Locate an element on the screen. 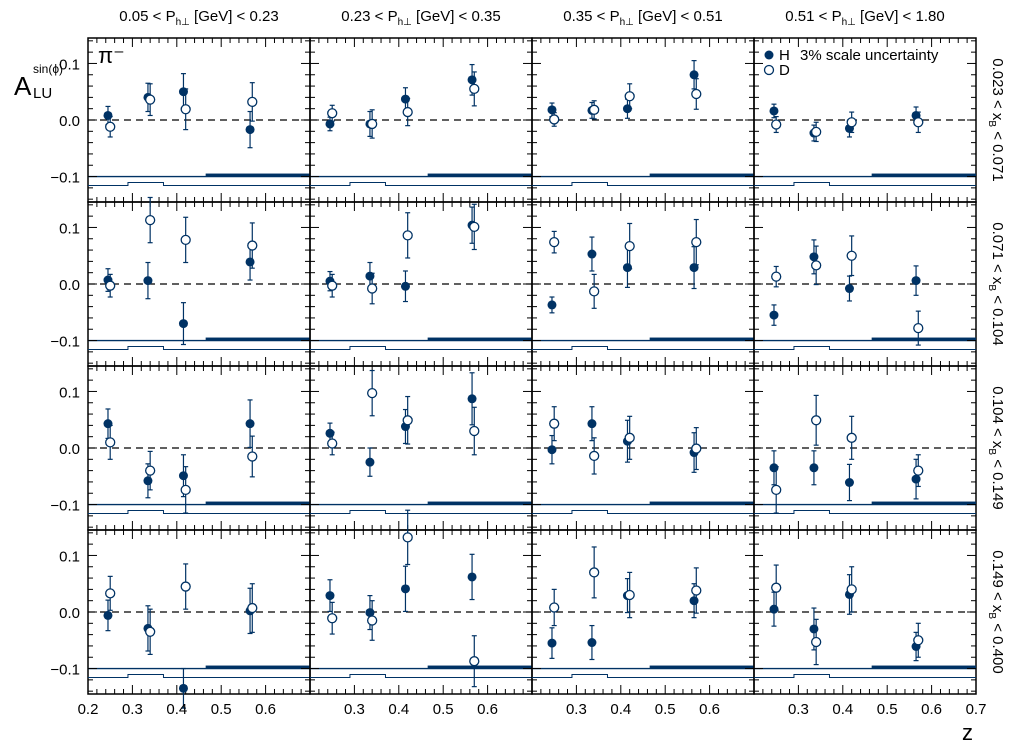  panel-r3-c3 is located at coordinates (643, 448).